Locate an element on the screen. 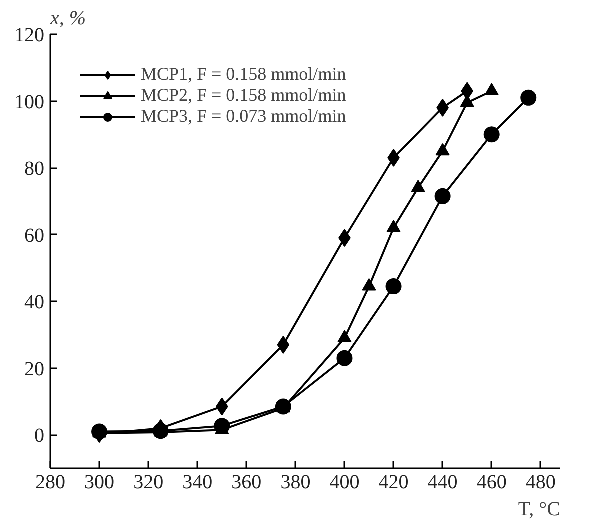  x-tick-label: 360 is located at coordinates (247, 483).